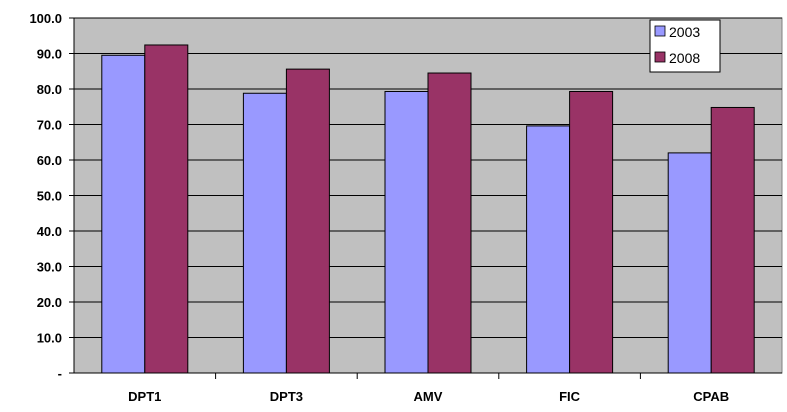 Image resolution: width=787 pixels, height=412 pixels. I want to click on legend-label-2003: 2003, so click(684, 32).